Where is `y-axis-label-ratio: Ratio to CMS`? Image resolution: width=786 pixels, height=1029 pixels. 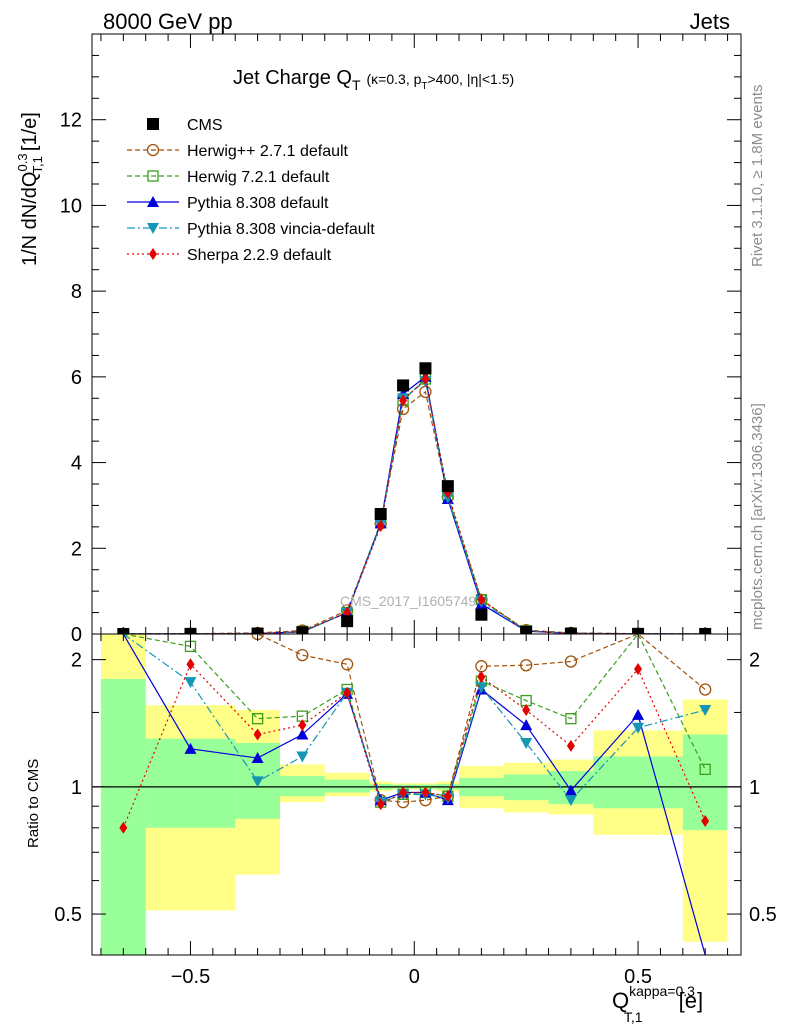
y-axis-label-ratio: Ratio to CMS is located at coordinates (33, 803).